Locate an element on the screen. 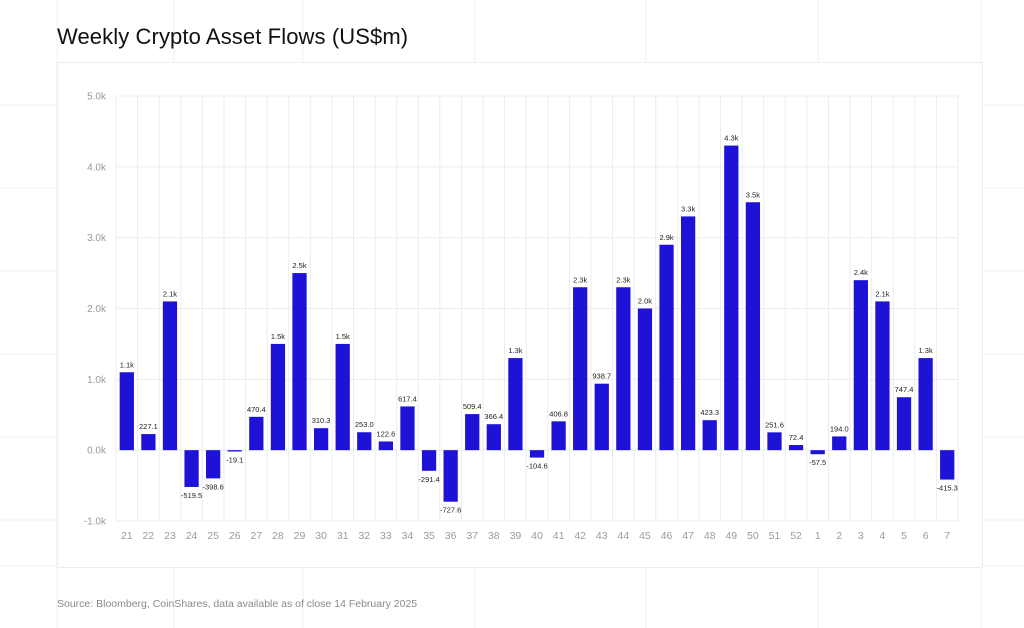  x-tick-label: 4 is located at coordinates (883, 536).